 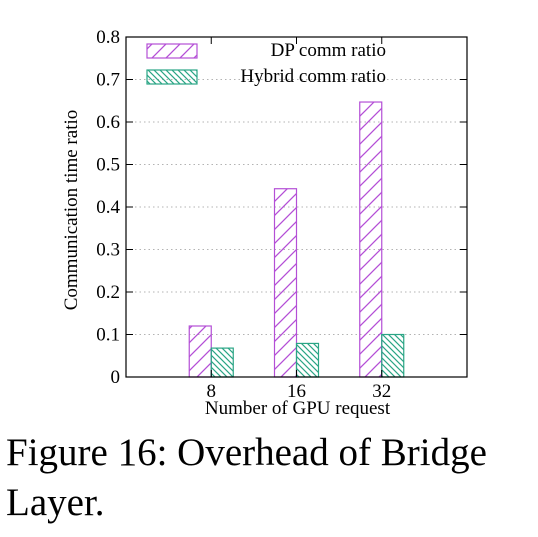 I want to click on x-tick-label: 16, so click(x=296, y=391).